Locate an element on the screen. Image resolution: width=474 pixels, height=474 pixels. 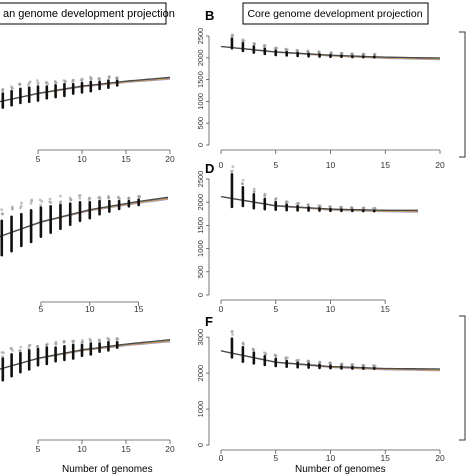
header-left-text: an genome development projection is located at coordinates (89, 14).